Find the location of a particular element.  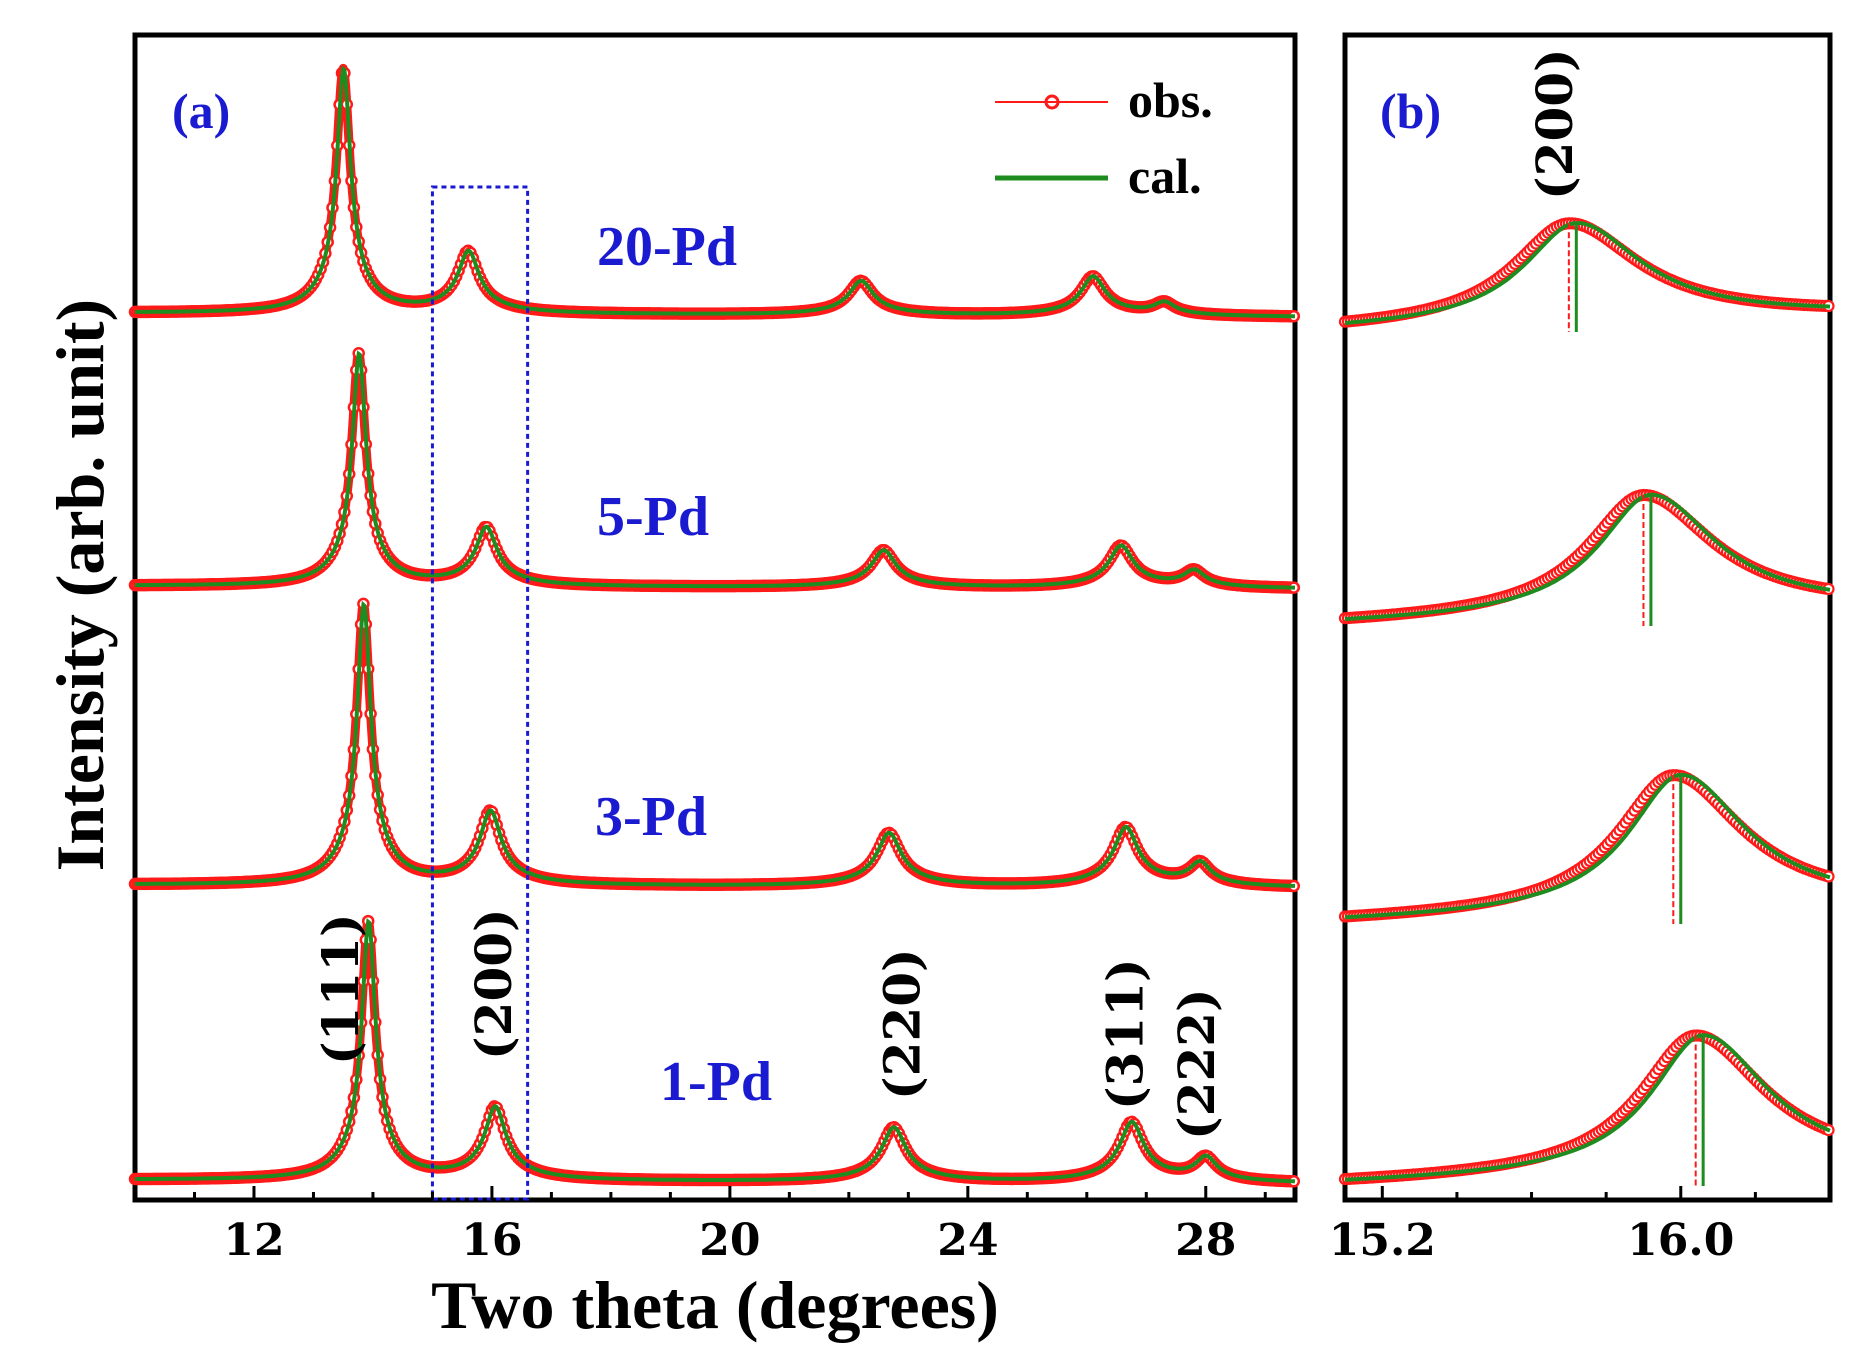

zoom-obs-markers-20-Pd is located at coordinates (1586, 272).